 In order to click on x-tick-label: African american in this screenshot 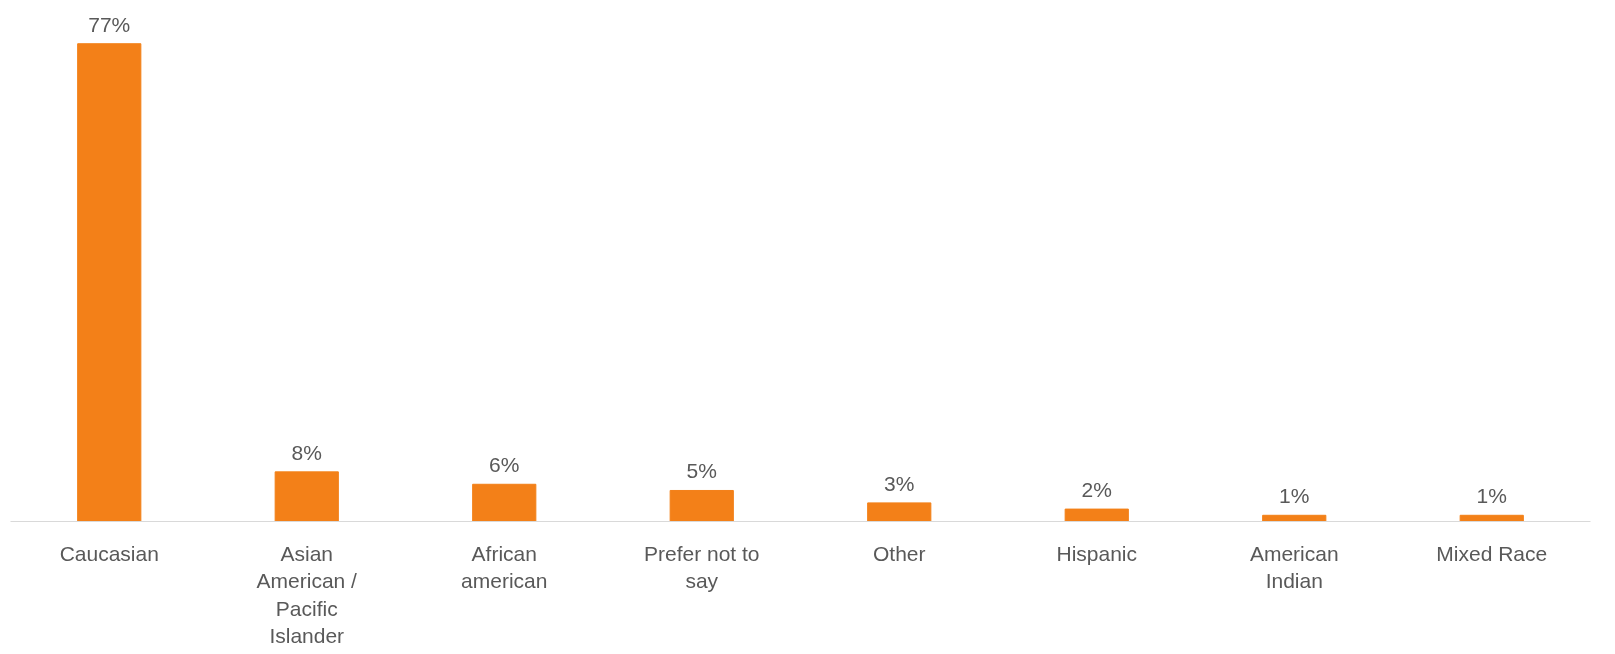, I will do `click(504, 567)`.